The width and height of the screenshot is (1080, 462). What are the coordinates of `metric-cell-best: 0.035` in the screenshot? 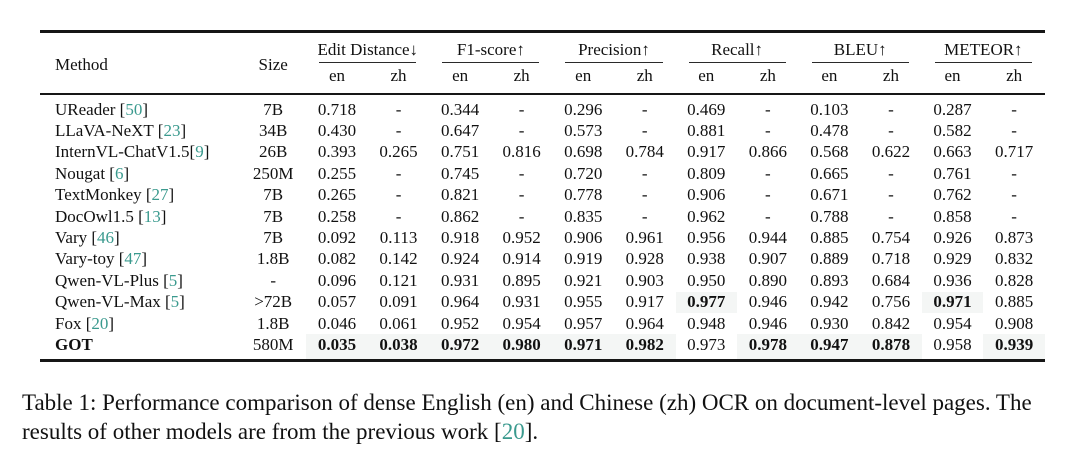 It's located at (337, 347).